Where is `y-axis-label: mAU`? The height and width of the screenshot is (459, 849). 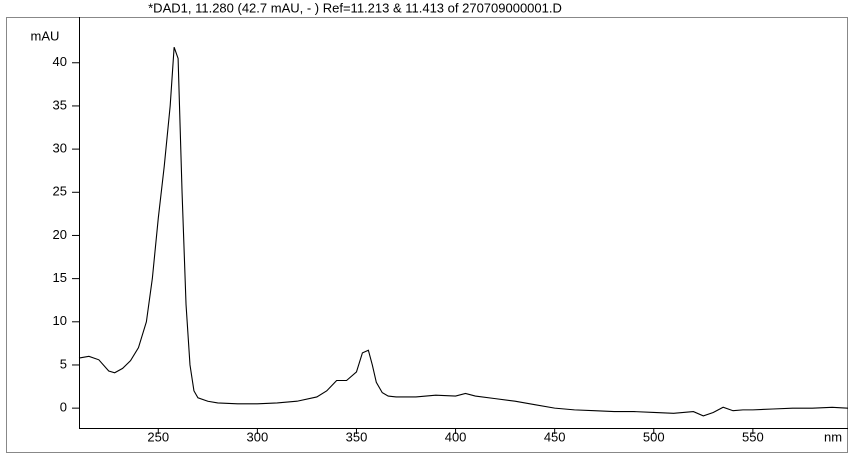 y-axis-label: mAU is located at coordinates (45, 35).